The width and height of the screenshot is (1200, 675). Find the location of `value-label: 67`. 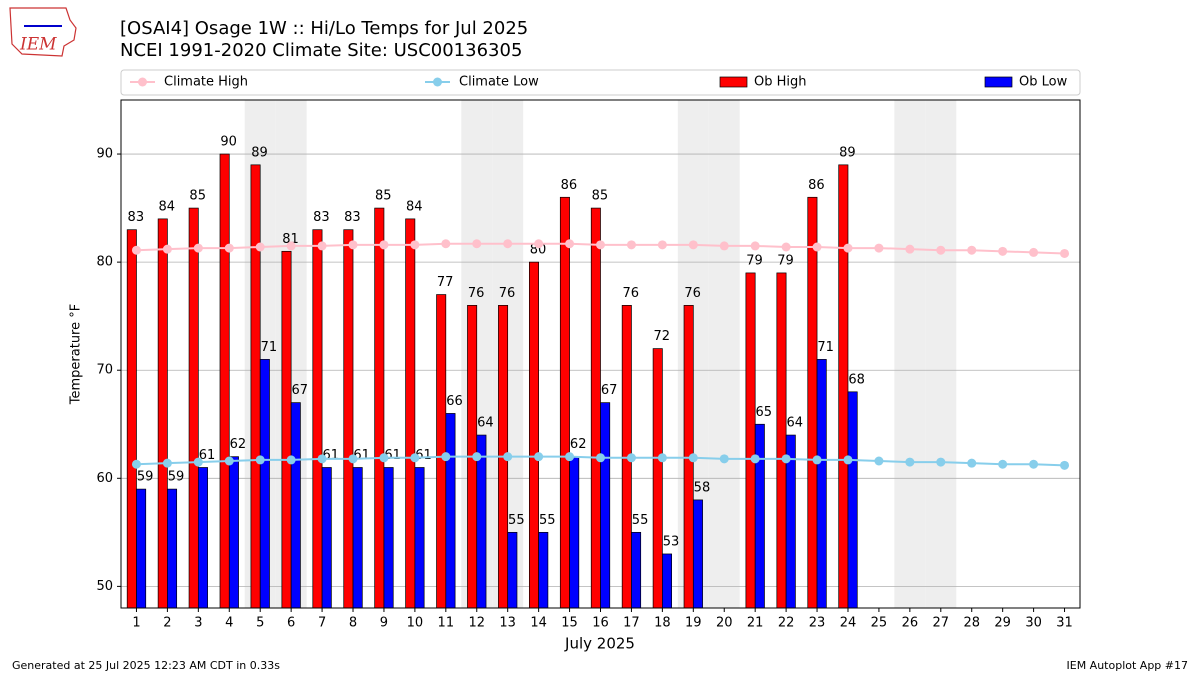

value-label: 67 is located at coordinates (300, 390).